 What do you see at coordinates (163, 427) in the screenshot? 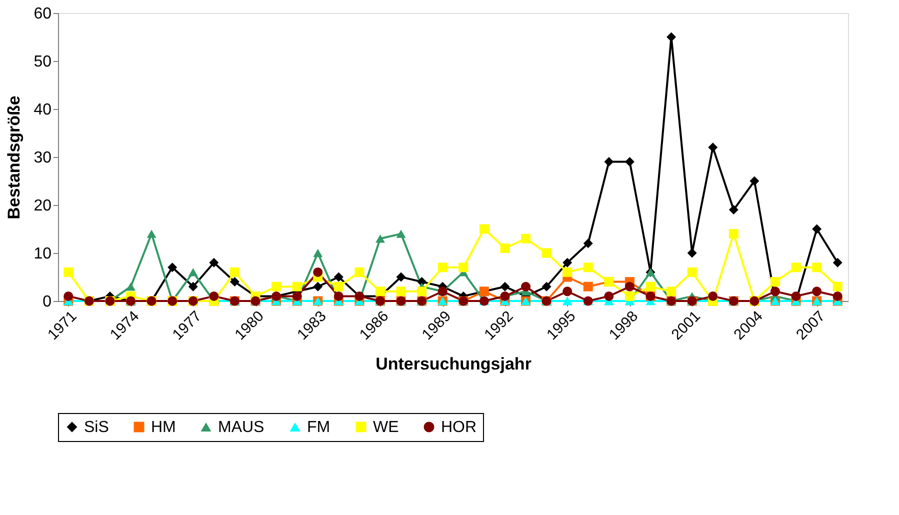
I see `legend-label: HM` at bounding box center [163, 427].